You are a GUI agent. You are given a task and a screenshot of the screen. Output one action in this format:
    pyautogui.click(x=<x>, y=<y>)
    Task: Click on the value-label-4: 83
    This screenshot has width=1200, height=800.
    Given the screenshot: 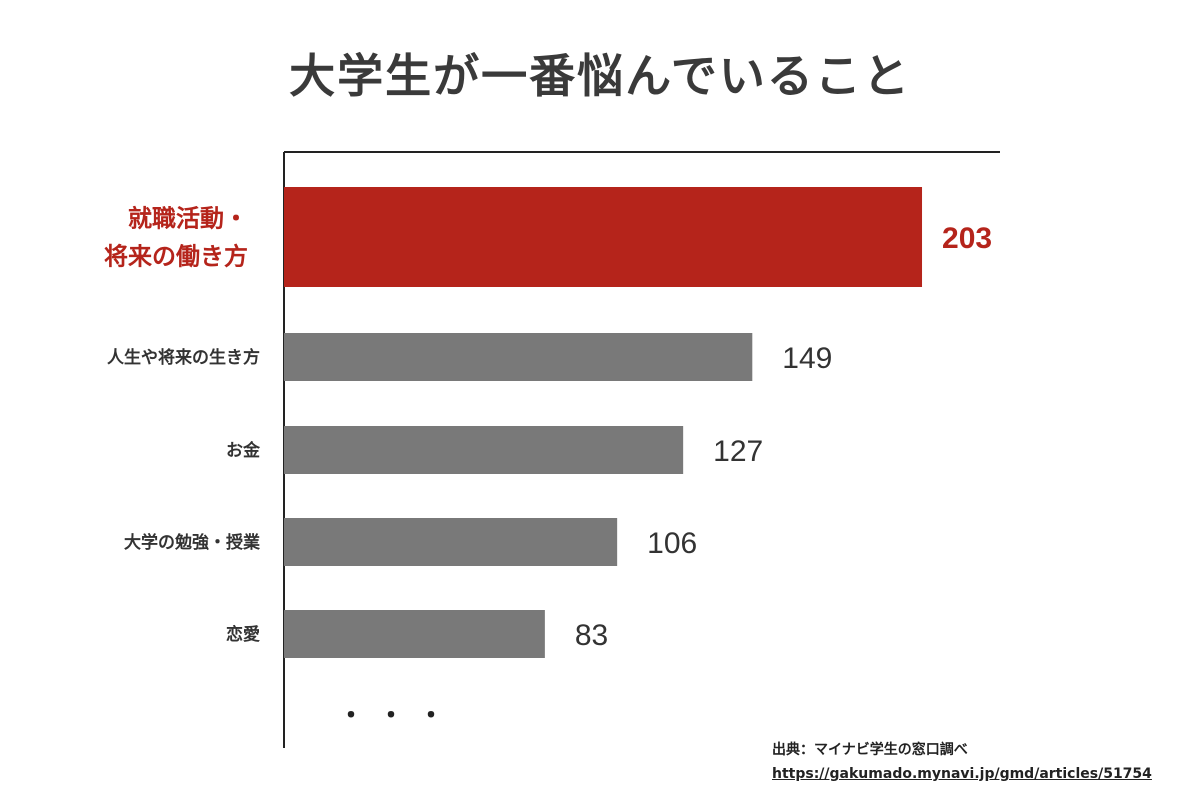 What is the action you would take?
    pyautogui.click(x=591, y=635)
    